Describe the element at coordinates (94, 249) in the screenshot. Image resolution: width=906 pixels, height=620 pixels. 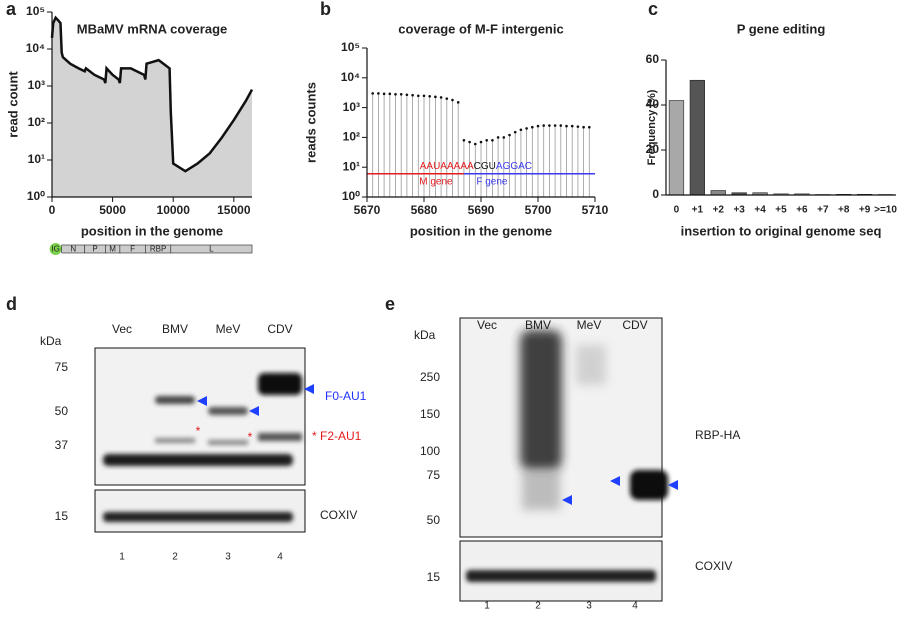
I see `gene-label: P` at that location.